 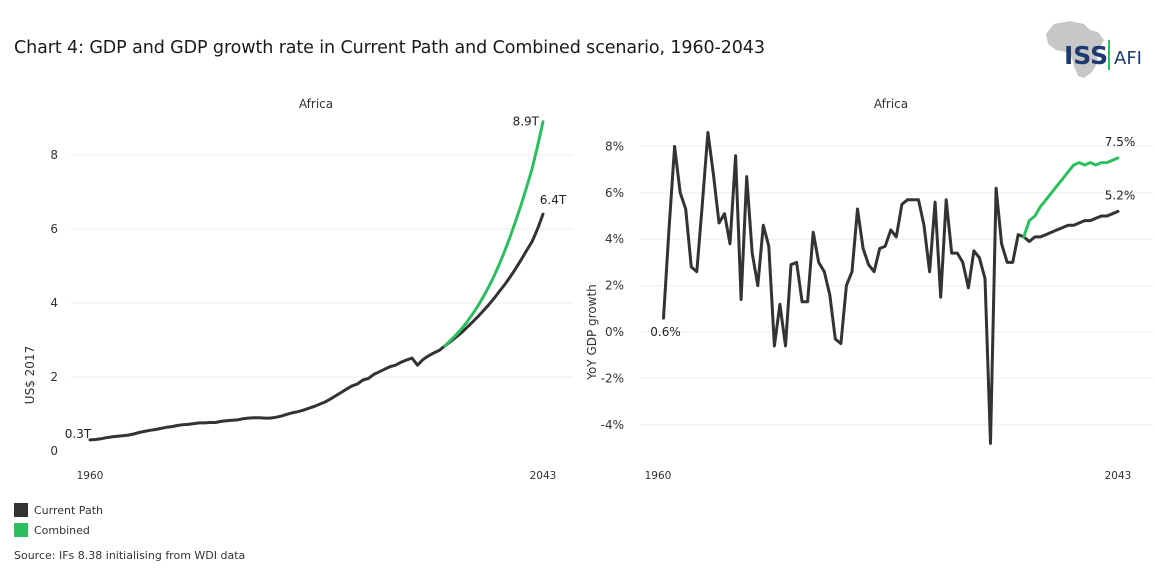 What do you see at coordinates (658, 476) in the screenshot?
I see `growth-x-tick-start: 1960` at bounding box center [658, 476].